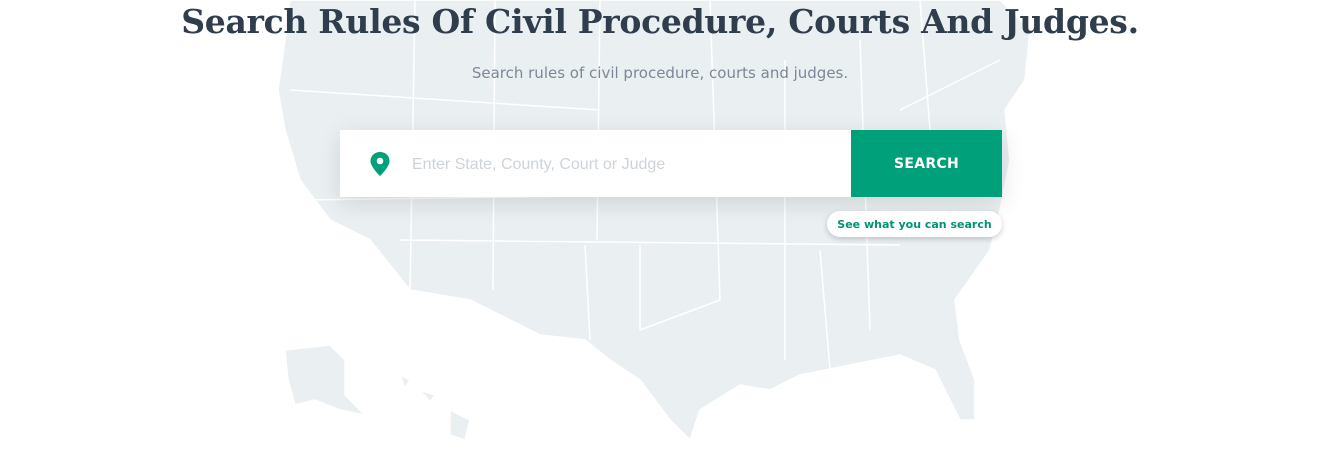  What do you see at coordinates (914, 224) in the screenshot?
I see `see-what-you-can-search-link: See what you can search` at bounding box center [914, 224].